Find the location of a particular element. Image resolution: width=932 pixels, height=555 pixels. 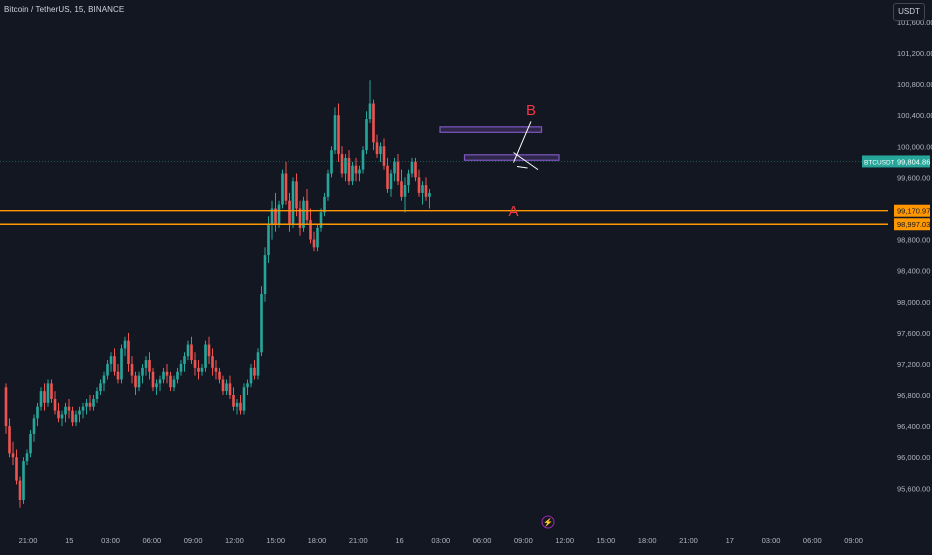

time-tick-label: 21:00 is located at coordinates (28, 540).